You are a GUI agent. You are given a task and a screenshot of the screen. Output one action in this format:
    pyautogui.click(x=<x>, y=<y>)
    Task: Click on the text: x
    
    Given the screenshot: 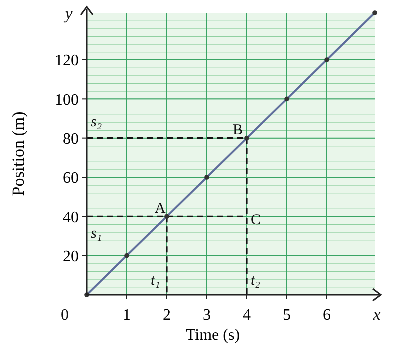 What is the action you would take?
    pyautogui.click(x=377, y=314)
    